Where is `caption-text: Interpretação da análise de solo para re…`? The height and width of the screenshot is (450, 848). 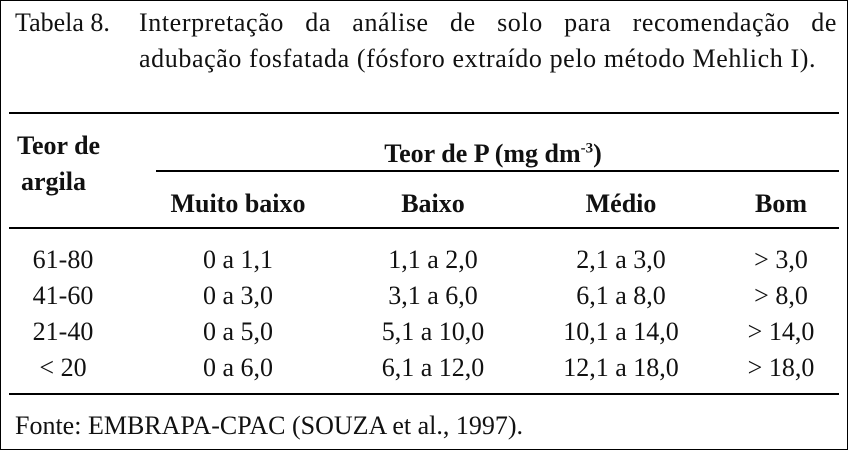 caption-text: Interpretação da análise de solo para re… is located at coordinates (488, 40).